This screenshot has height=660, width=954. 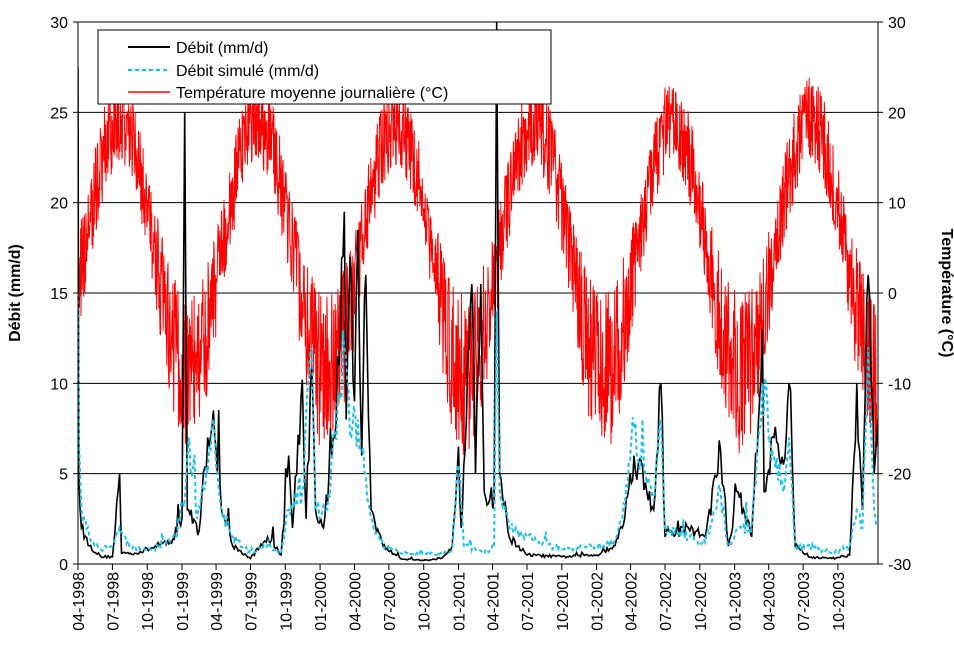 I want to click on legend-label-temperature: Température moyenne journalière (°C), so click(x=312, y=93).